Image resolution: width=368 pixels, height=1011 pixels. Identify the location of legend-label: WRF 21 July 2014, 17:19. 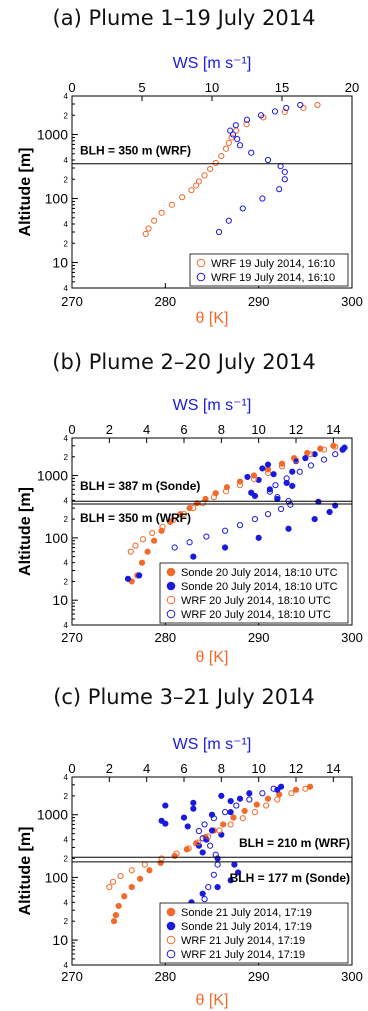
(243, 955).